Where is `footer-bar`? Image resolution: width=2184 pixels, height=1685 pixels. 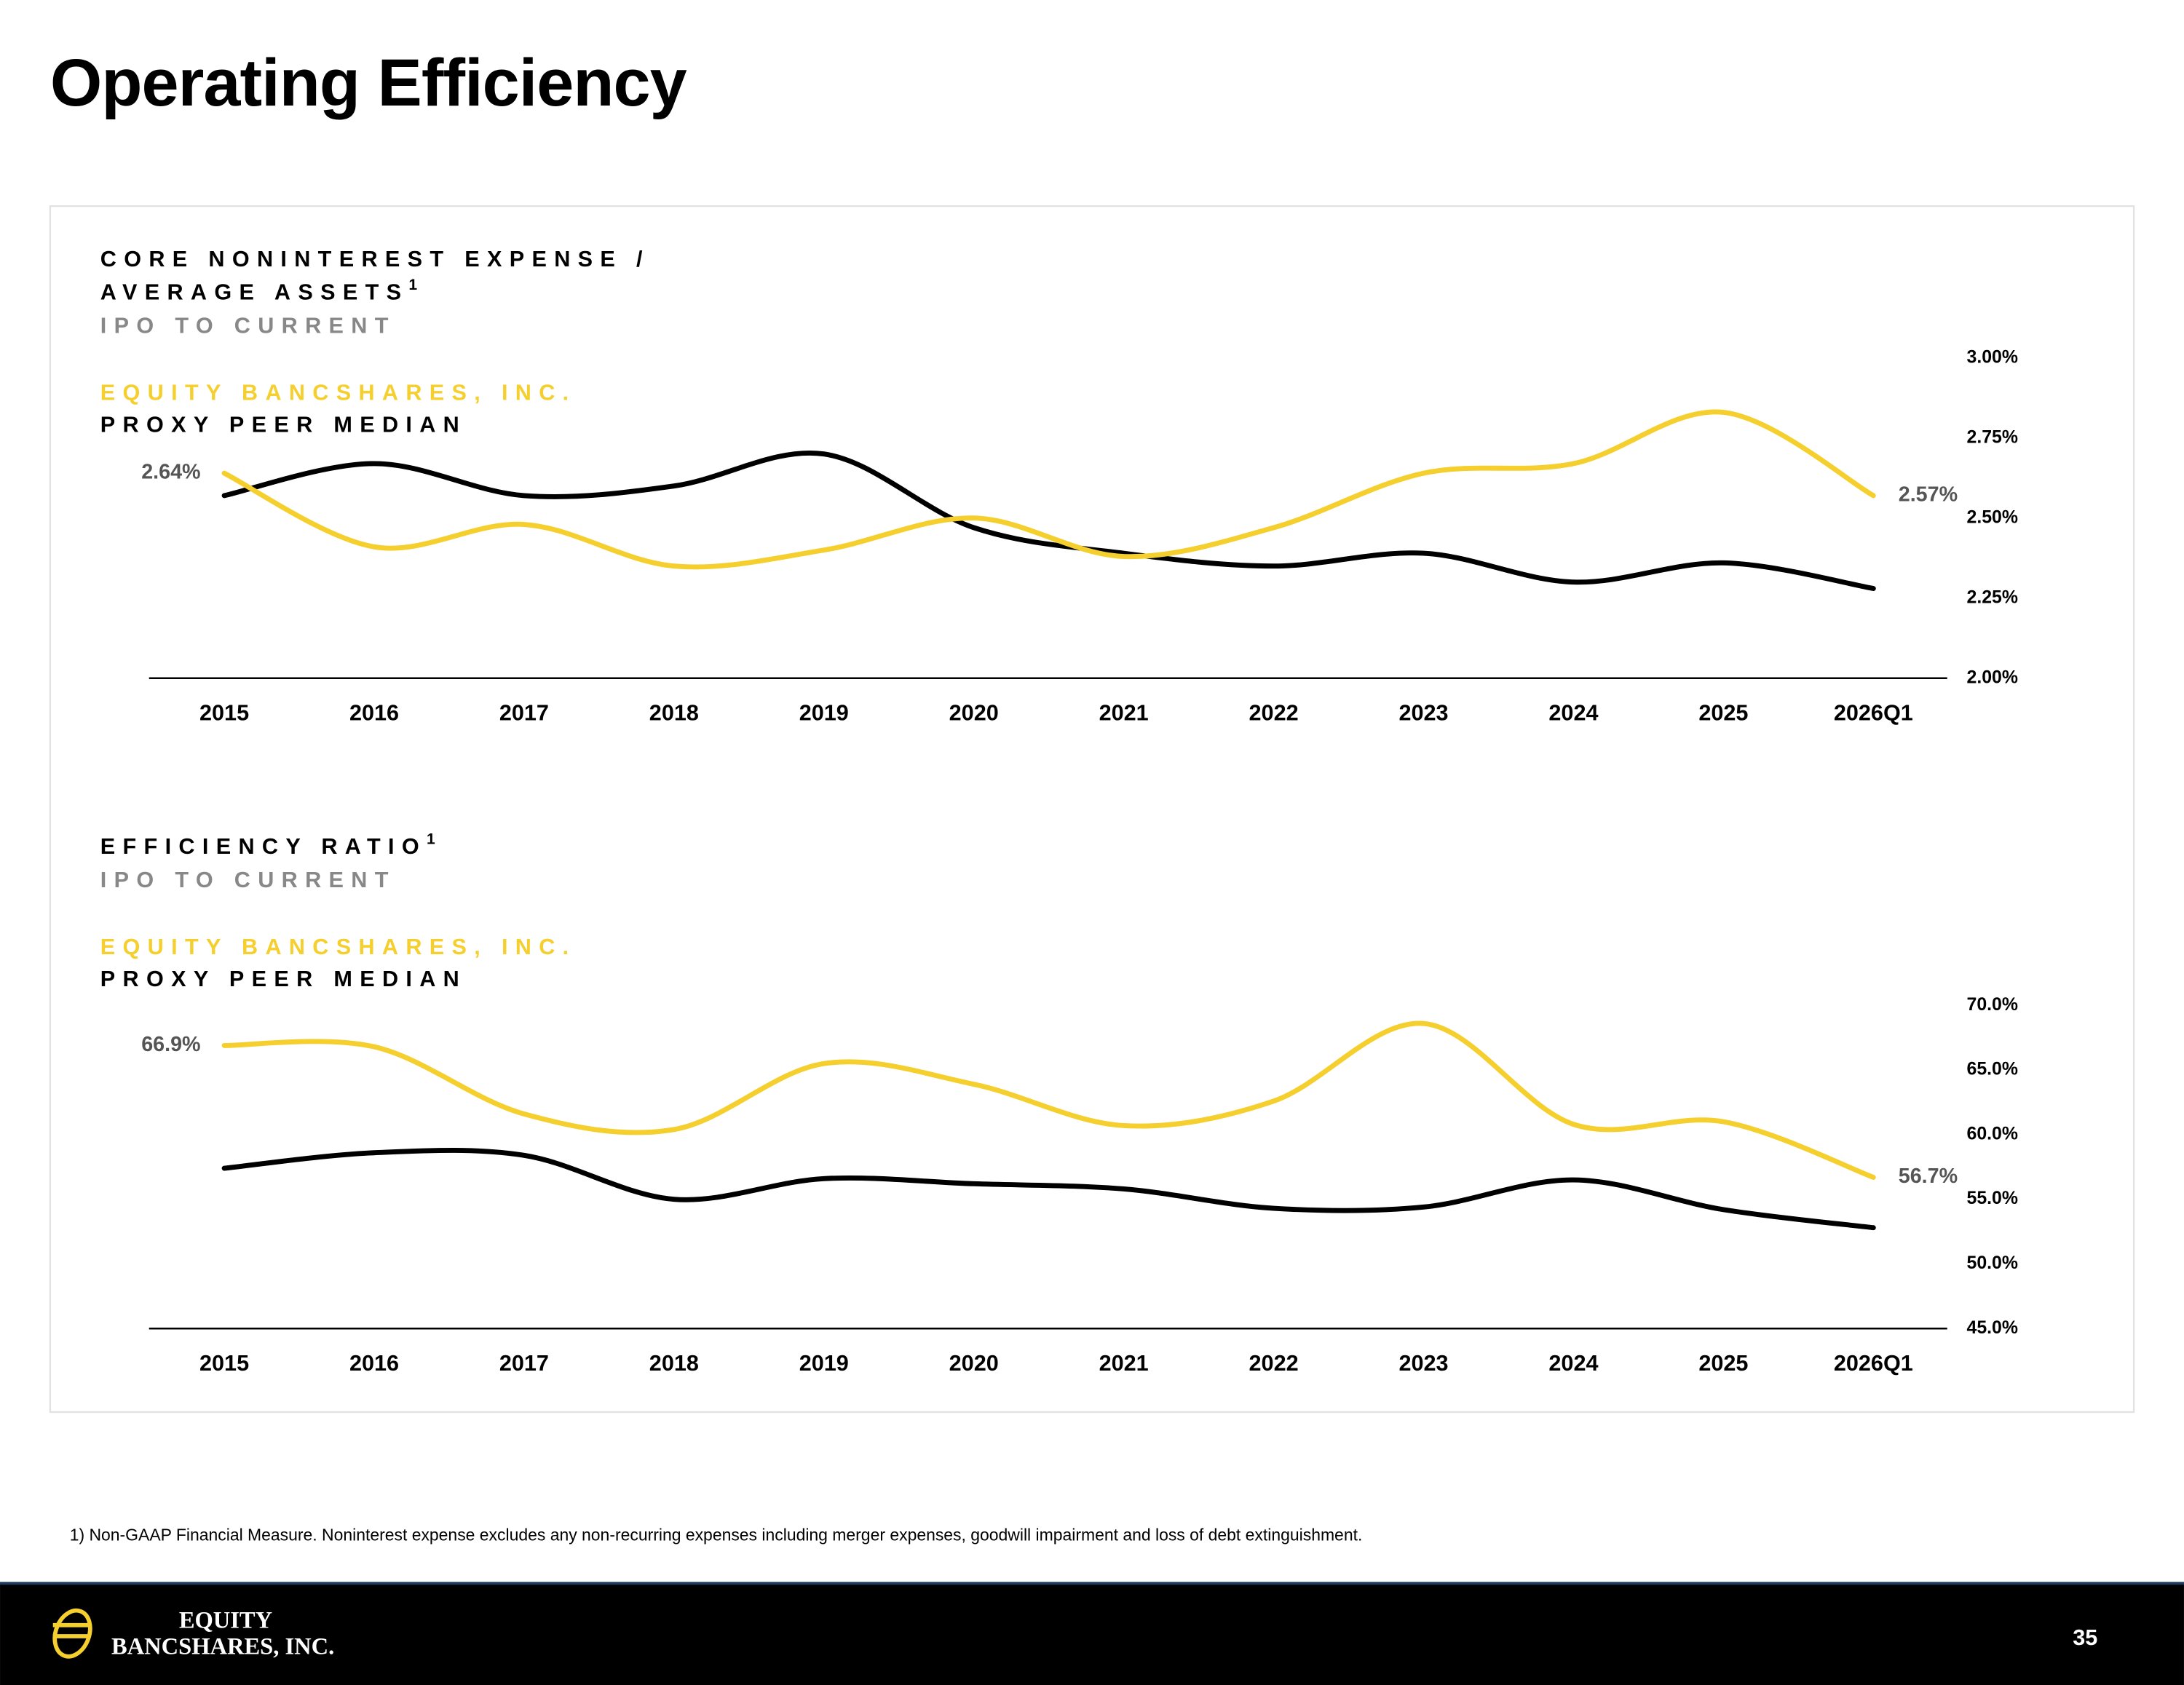 footer-bar is located at coordinates (1092, 1633).